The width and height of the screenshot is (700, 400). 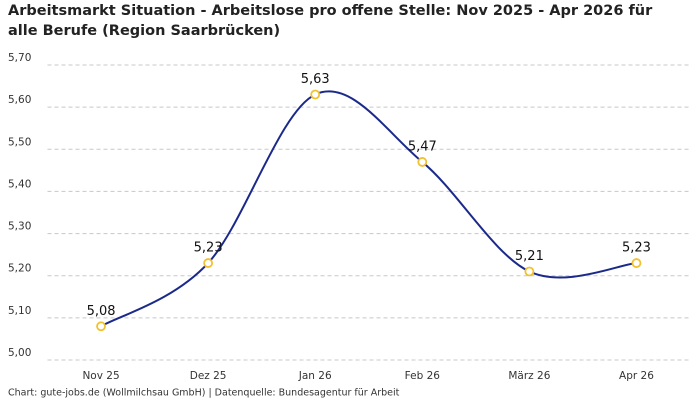 I want to click on x-tick-label: Nov 25, so click(x=100, y=376).